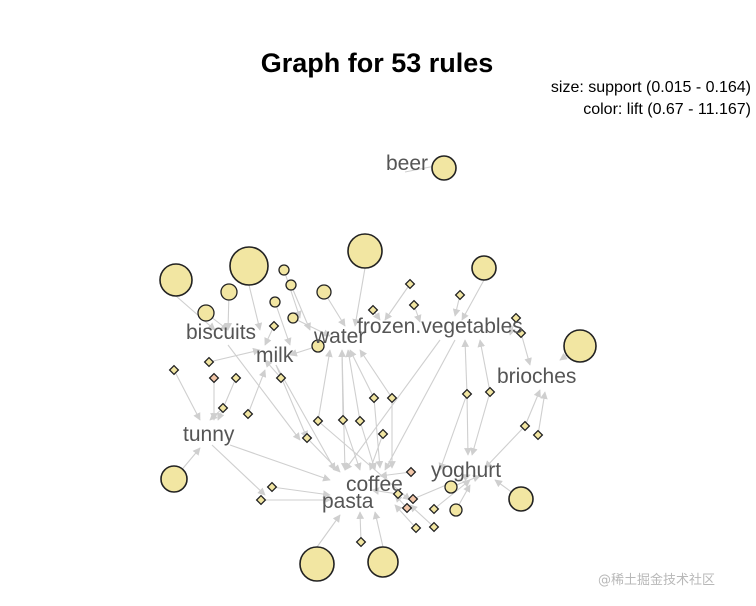 The width and height of the screenshot is (756, 606). I want to click on label-pasta: pasta, so click(348, 501).